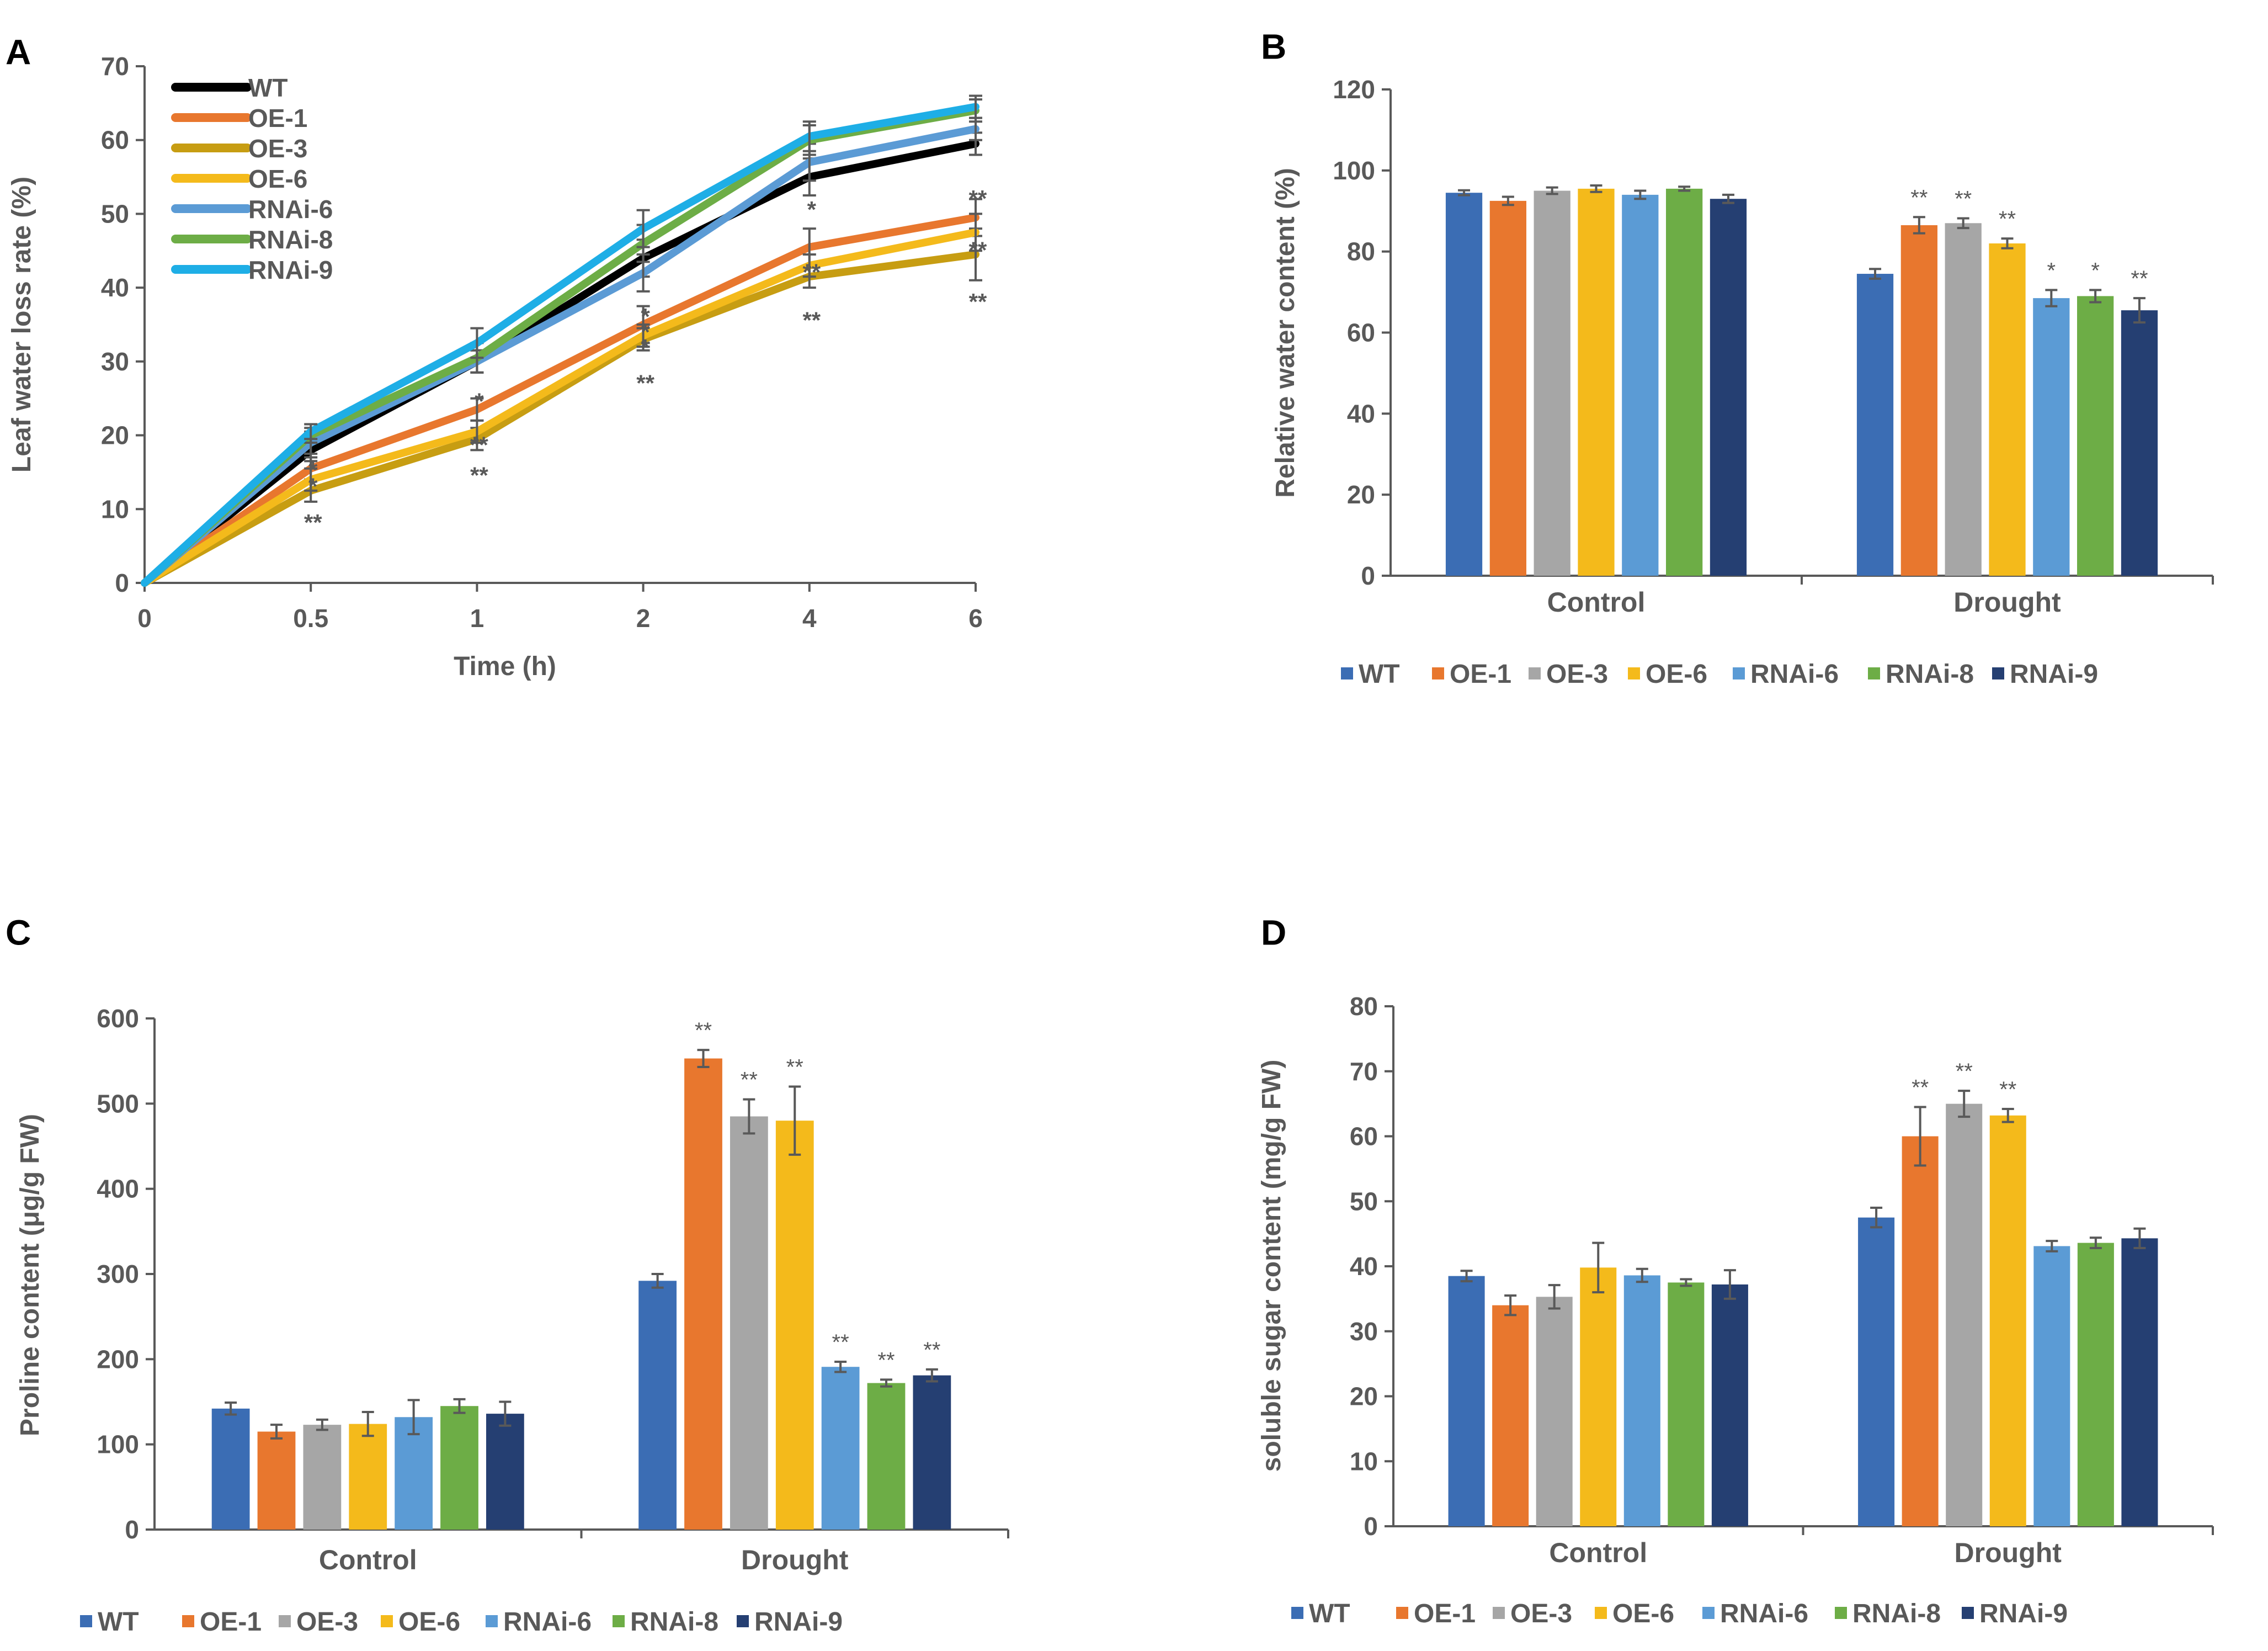 The width and height of the screenshot is (2268, 1651). Describe the element at coordinates (1640, 385) in the screenshot. I see `bar-rnai-6-control` at that location.